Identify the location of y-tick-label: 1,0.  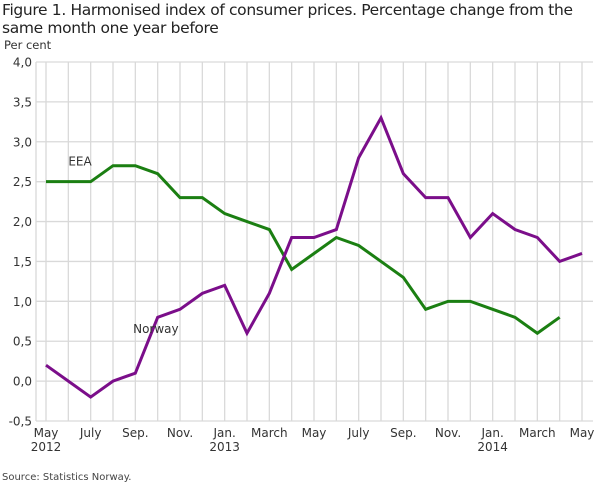
(22, 302).